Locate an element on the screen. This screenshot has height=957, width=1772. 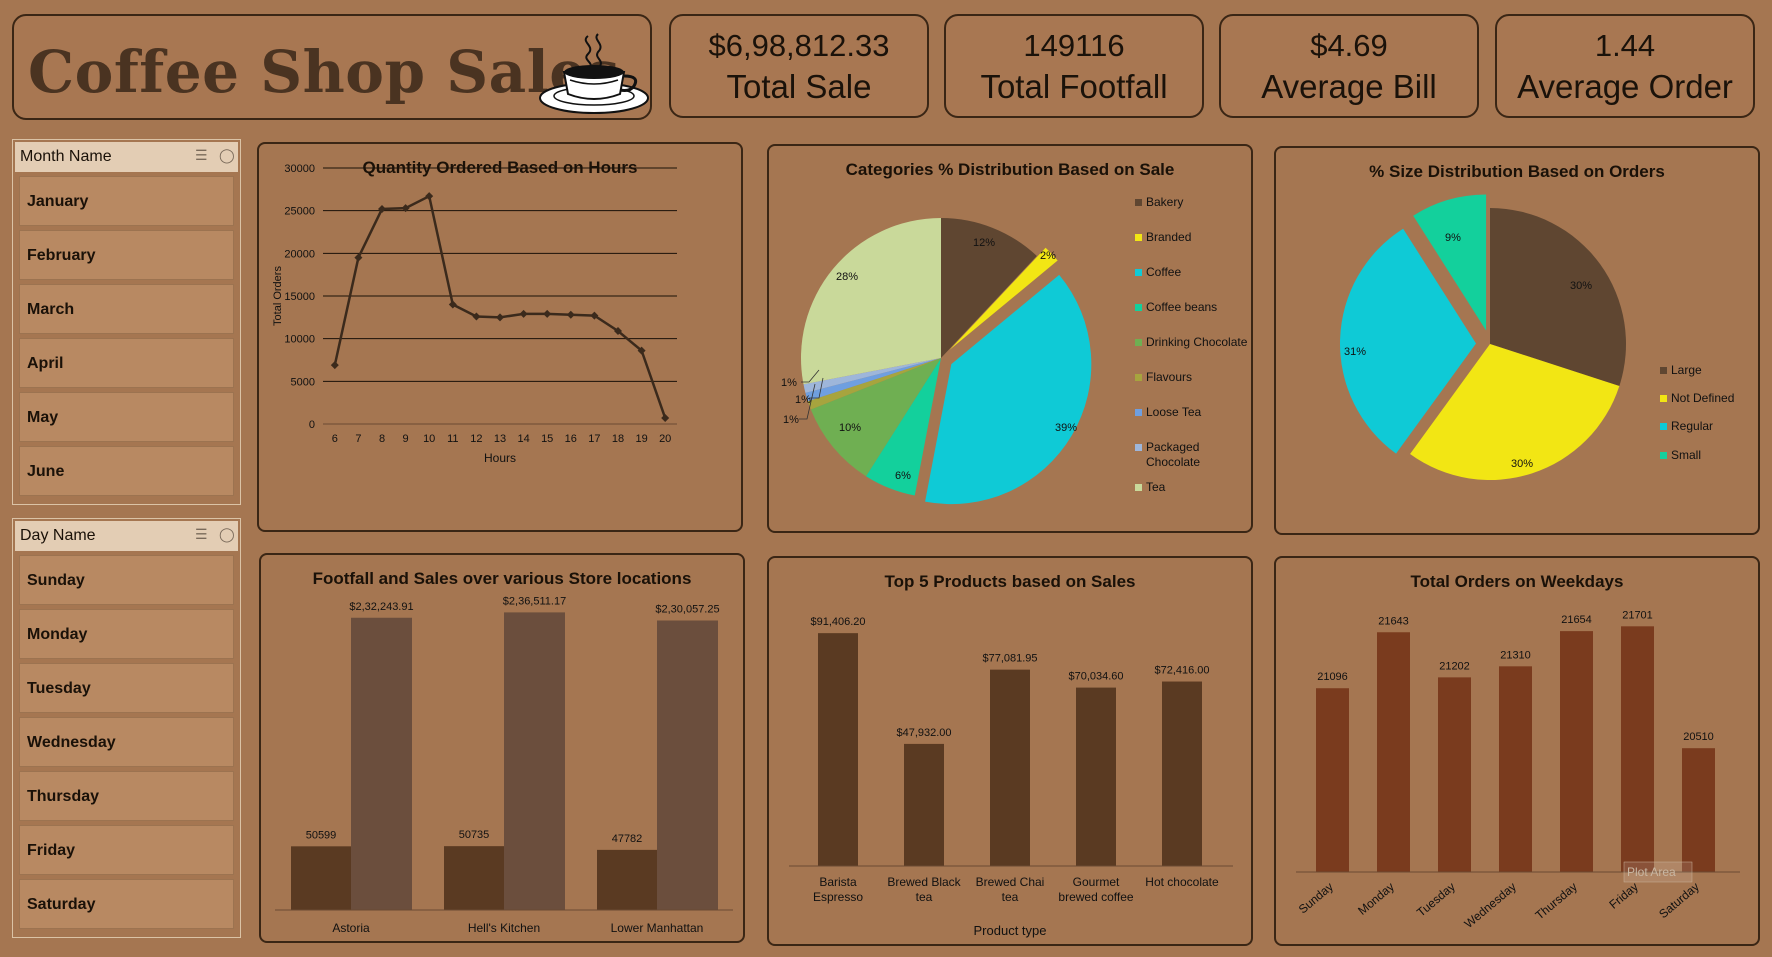
leader-line is located at coordinates (816, 388).